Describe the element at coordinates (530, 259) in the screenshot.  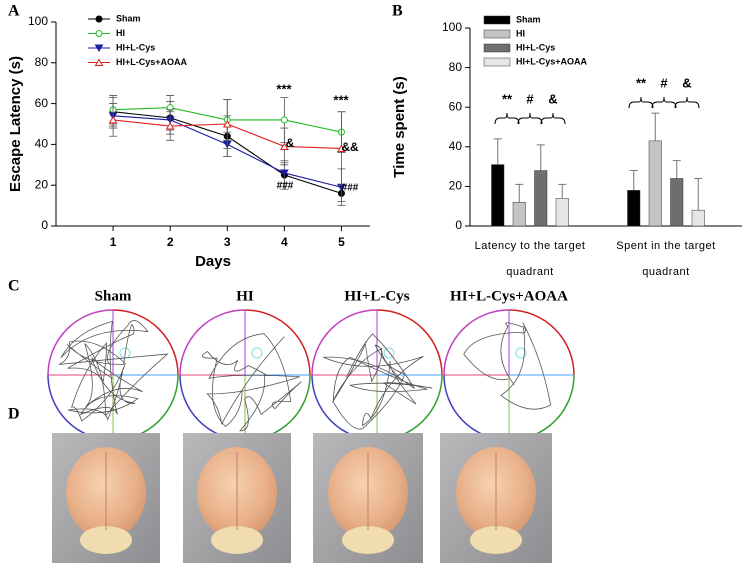
I see `x-tick-label: Latency to the target quadrant` at that location.